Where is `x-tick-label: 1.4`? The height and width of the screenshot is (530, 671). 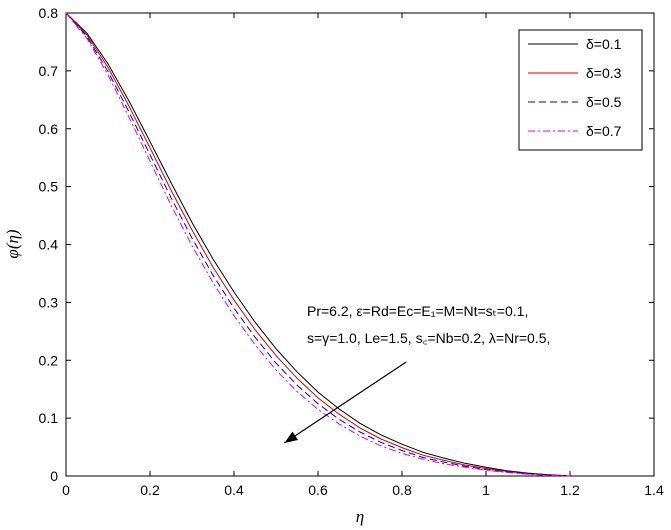
x-tick-label: 1.4 is located at coordinates (654, 490).